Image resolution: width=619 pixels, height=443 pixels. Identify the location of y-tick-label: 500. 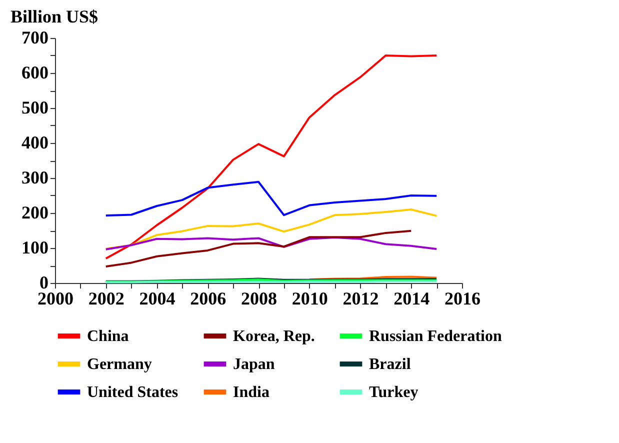
(35, 108).